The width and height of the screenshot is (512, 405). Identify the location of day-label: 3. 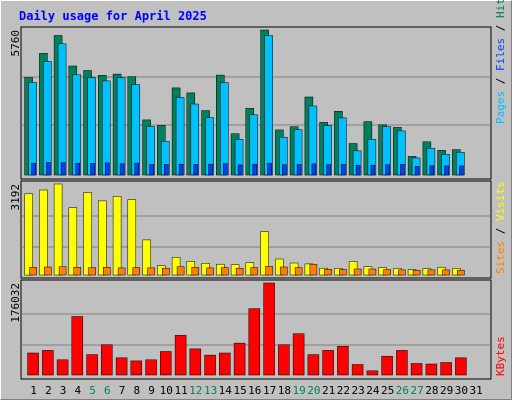
(63, 390).